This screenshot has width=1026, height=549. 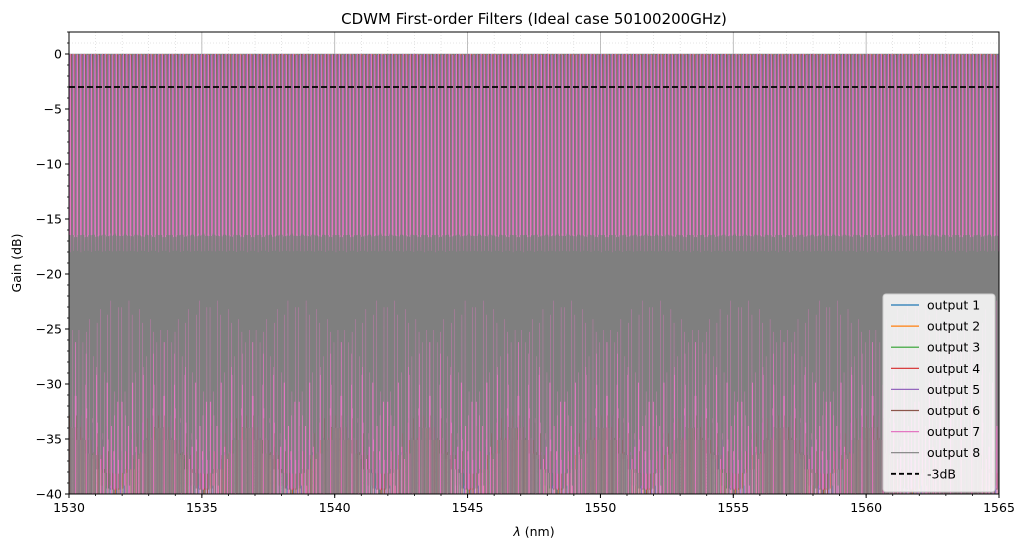 I want to click on legend-label: output 7, so click(x=953, y=431).